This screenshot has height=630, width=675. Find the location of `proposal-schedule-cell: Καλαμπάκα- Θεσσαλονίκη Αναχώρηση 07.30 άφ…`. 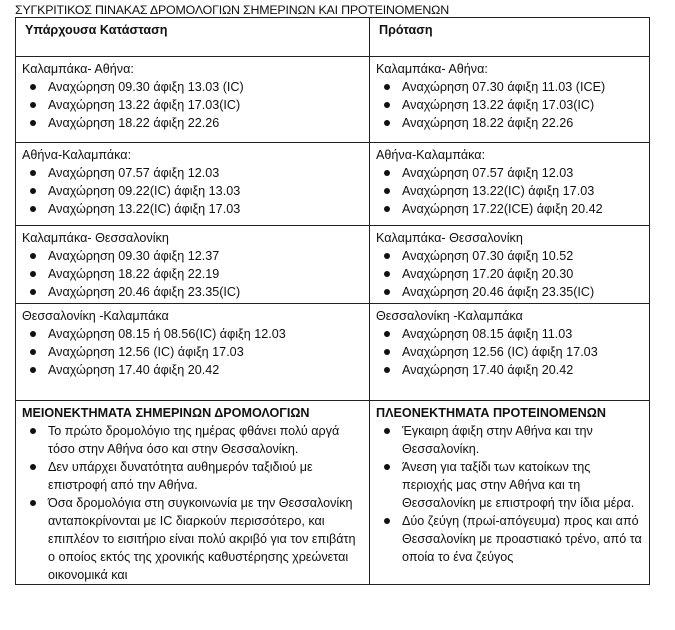

proposal-schedule-cell: Καλαμπάκα- Θεσσαλονίκη Αναχώρηση 07.30 άφ… is located at coordinates (509, 264).